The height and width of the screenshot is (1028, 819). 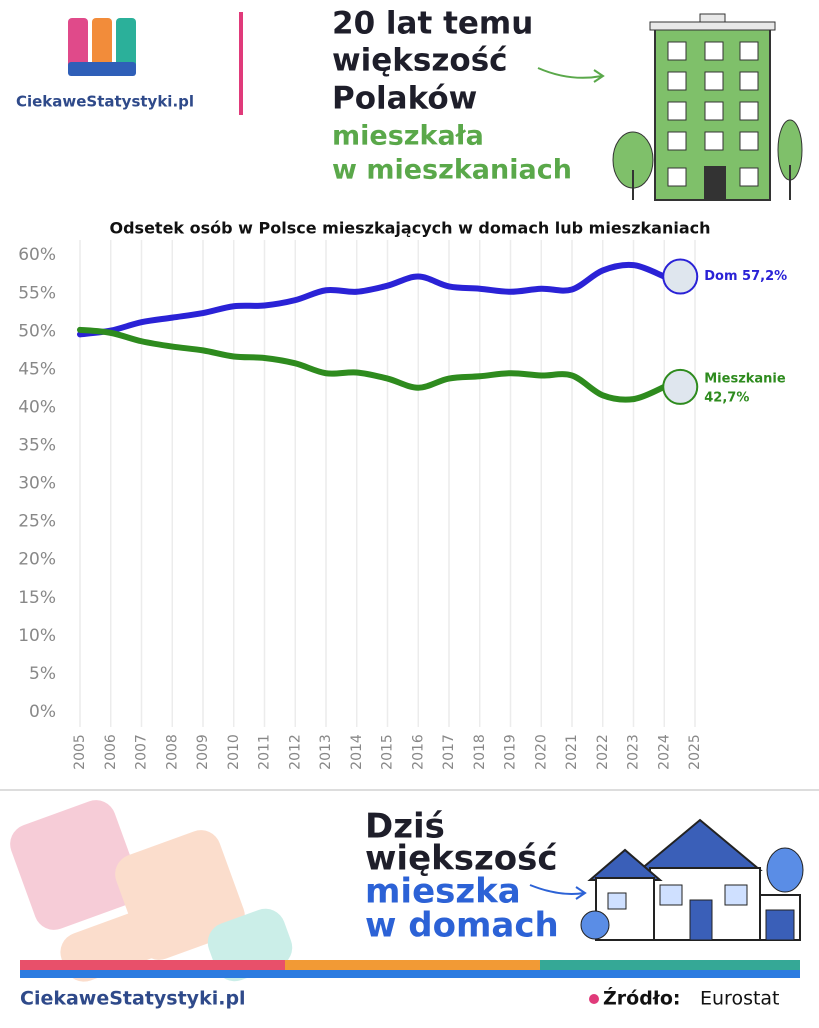 I want to click on footer-headline-line: w domach, so click(x=462, y=926).